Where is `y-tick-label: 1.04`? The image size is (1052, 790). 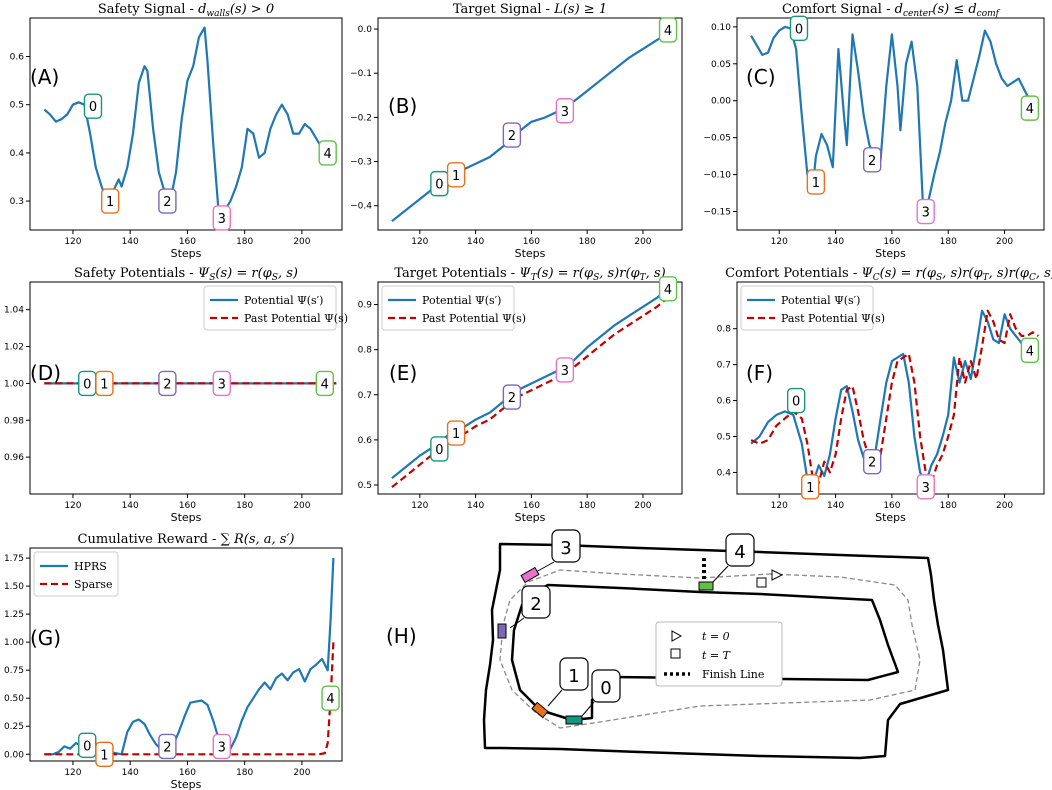
y-tick-label: 1.04 is located at coordinates (14, 311).